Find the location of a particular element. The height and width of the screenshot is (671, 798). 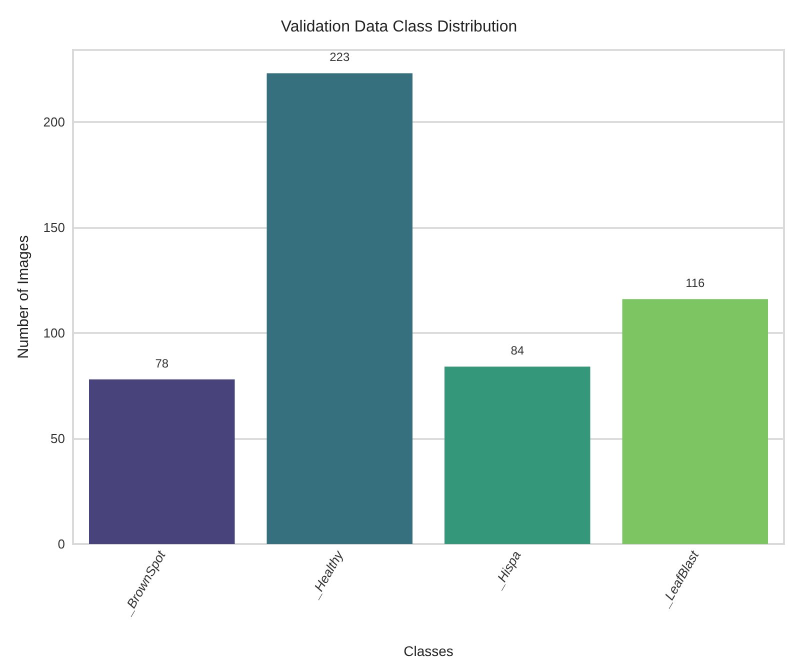

x-axis-title: Classes is located at coordinates (429, 651).